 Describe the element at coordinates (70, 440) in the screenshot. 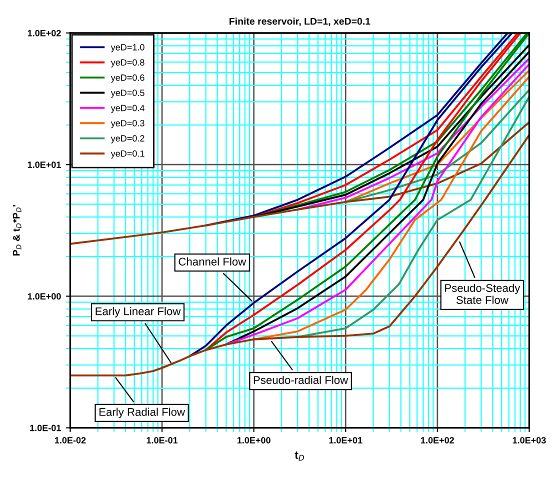

I see `x-tick-label: 1.0E-02` at that location.